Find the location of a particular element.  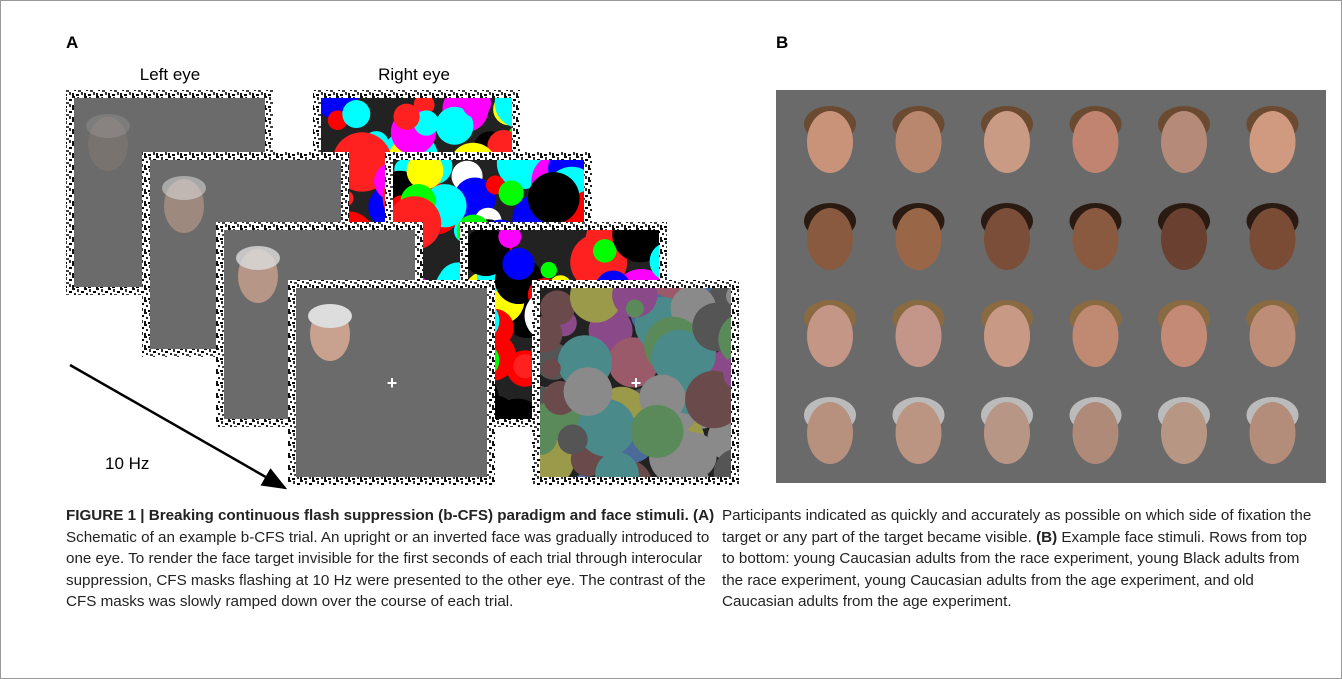

panel-label: A is located at coordinates (72, 42).